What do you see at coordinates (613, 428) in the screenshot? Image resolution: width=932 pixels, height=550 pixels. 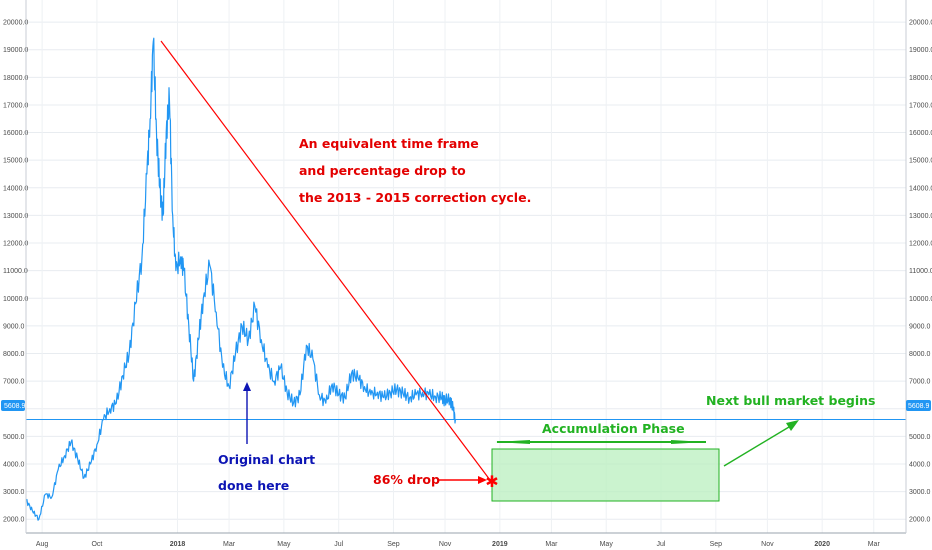 I see `accumulation-label: Accumulation Phase` at bounding box center [613, 428].